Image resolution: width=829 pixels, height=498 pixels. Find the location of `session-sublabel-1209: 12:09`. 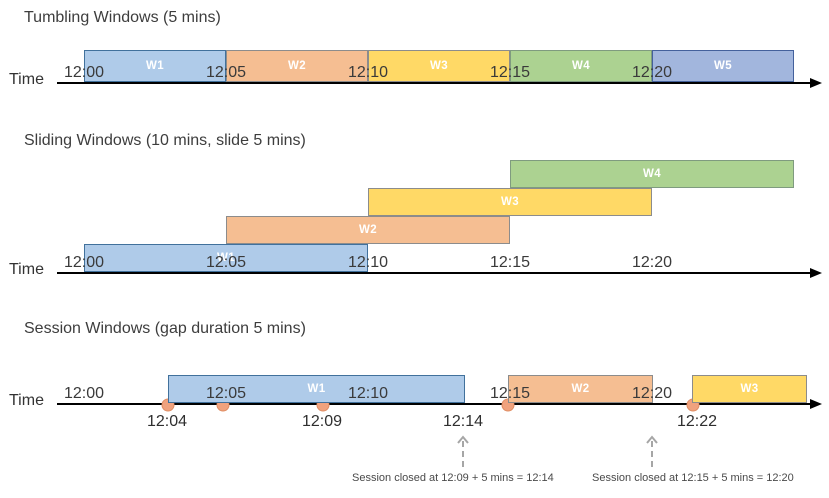

session-sublabel-1209: 12:09 is located at coordinates (322, 421).